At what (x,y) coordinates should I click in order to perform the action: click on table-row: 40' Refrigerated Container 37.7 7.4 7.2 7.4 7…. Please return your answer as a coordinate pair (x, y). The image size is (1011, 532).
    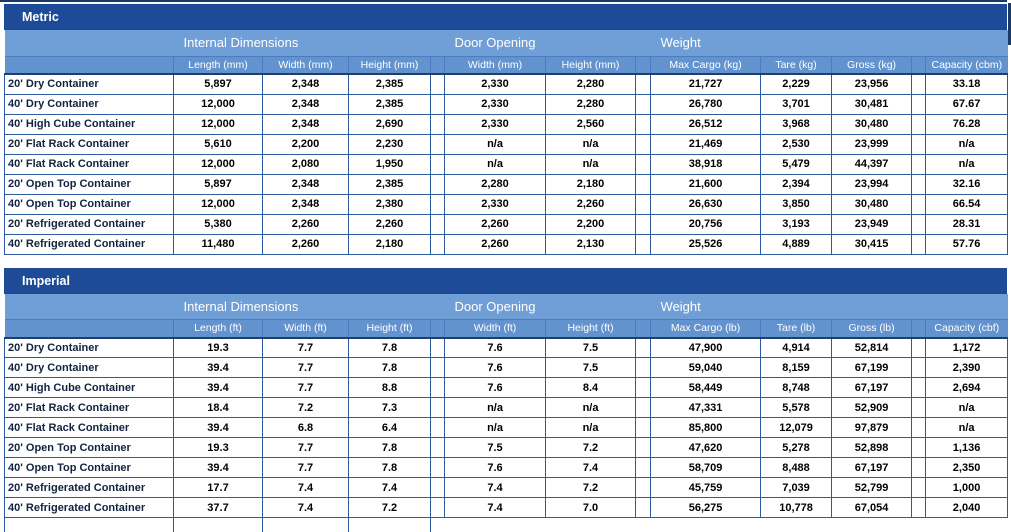
    Looking at the image, I should click on (506, 507).